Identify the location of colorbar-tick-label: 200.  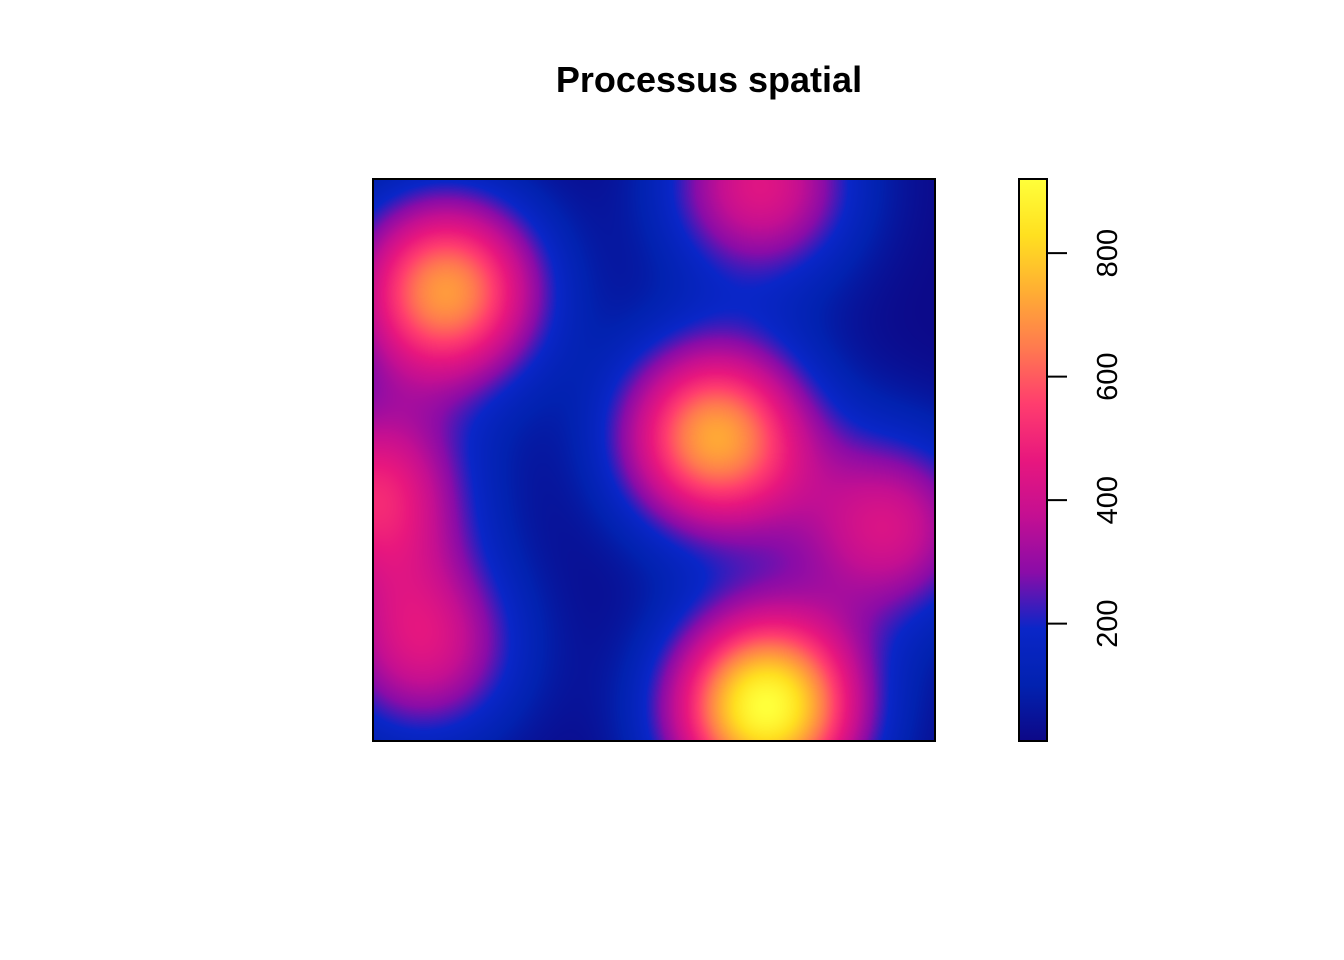
(1108, 623).